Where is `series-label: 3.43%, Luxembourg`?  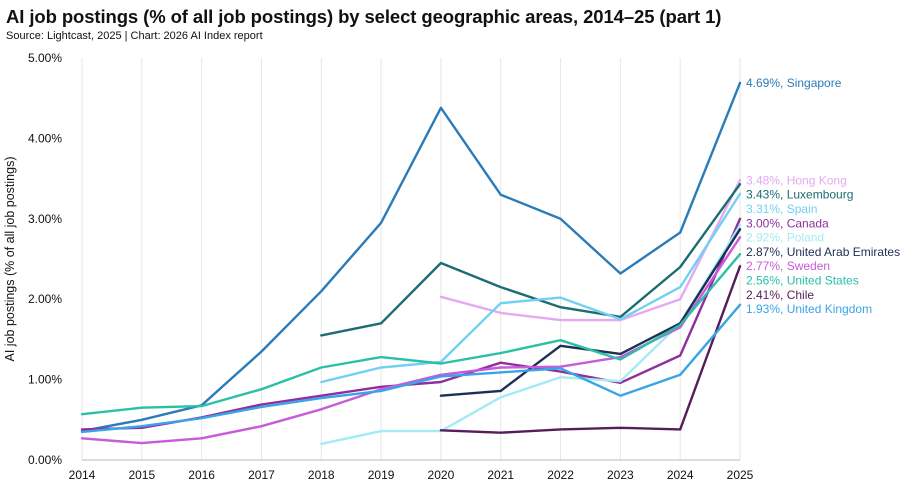
series-label: 3.43%, Luxembourg is located at coordinates (799, 195).